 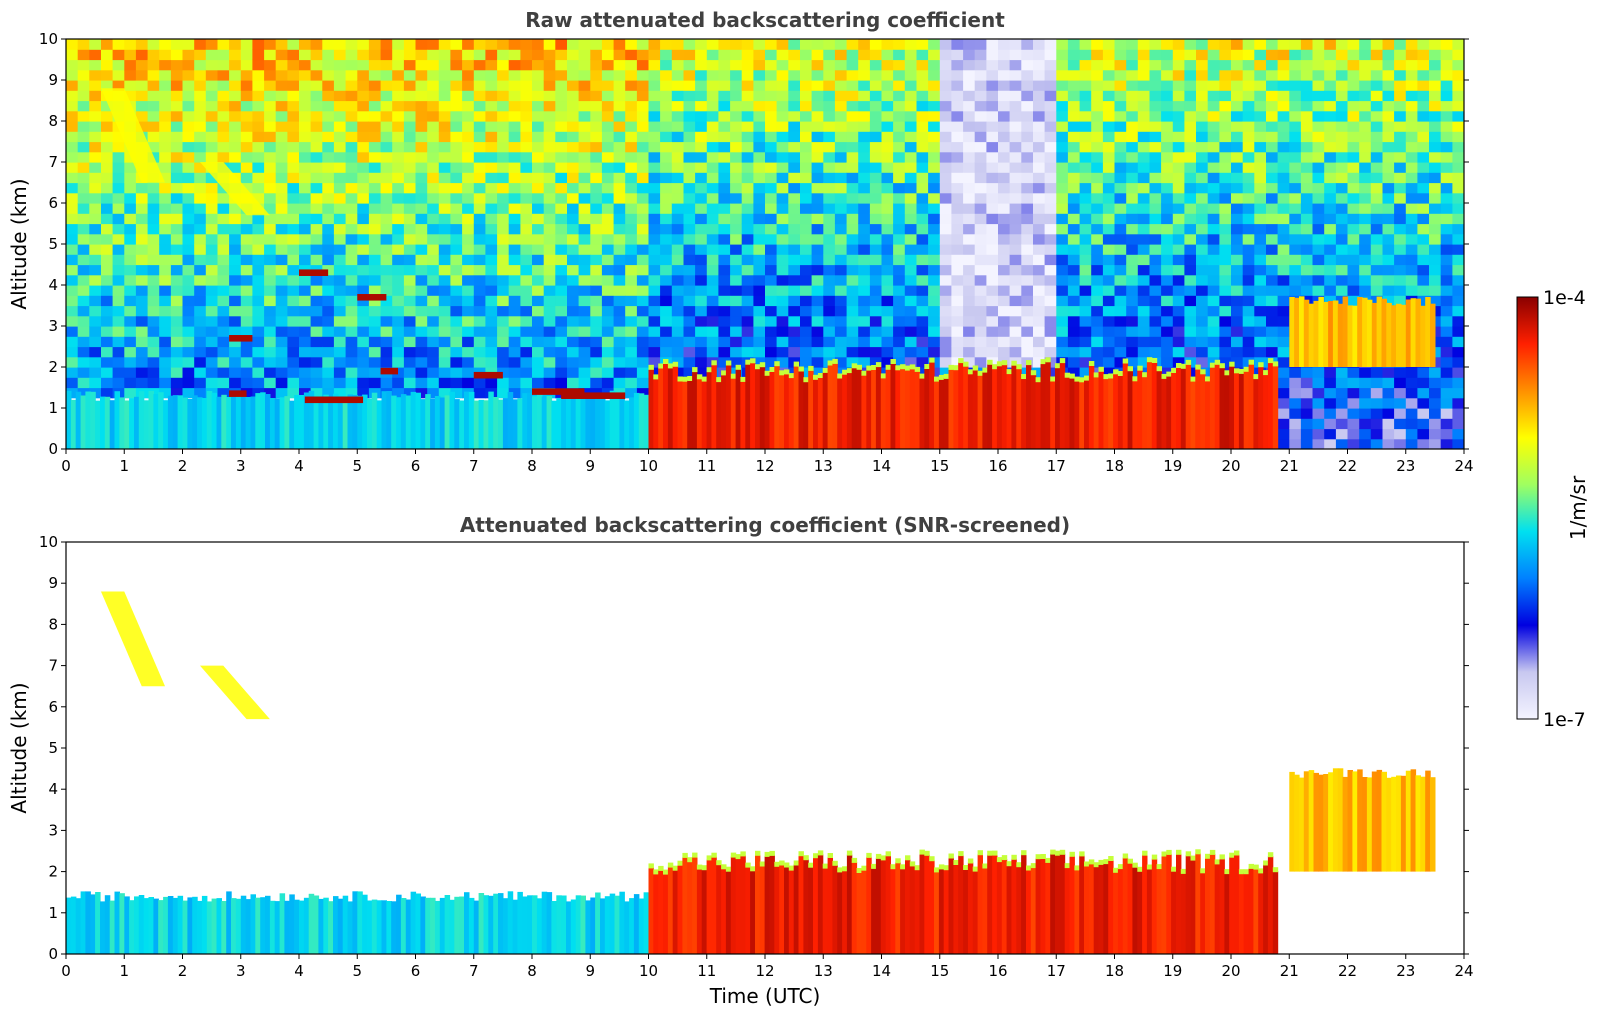 What do you see at coordinates (690, 414) in the screenshot?
I see `layer-low-cloud` at bounding box center [690, 414].